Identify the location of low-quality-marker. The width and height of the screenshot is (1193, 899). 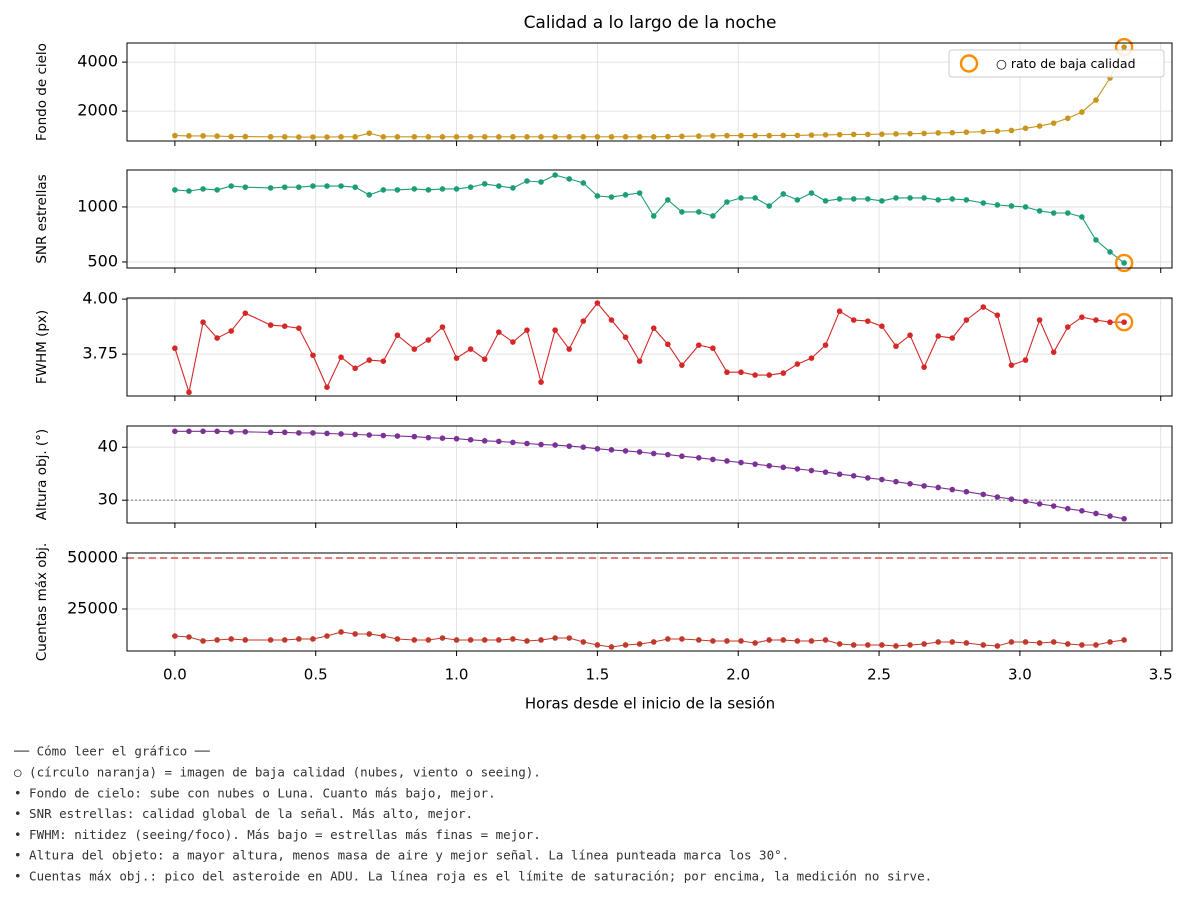
(1124, 263).